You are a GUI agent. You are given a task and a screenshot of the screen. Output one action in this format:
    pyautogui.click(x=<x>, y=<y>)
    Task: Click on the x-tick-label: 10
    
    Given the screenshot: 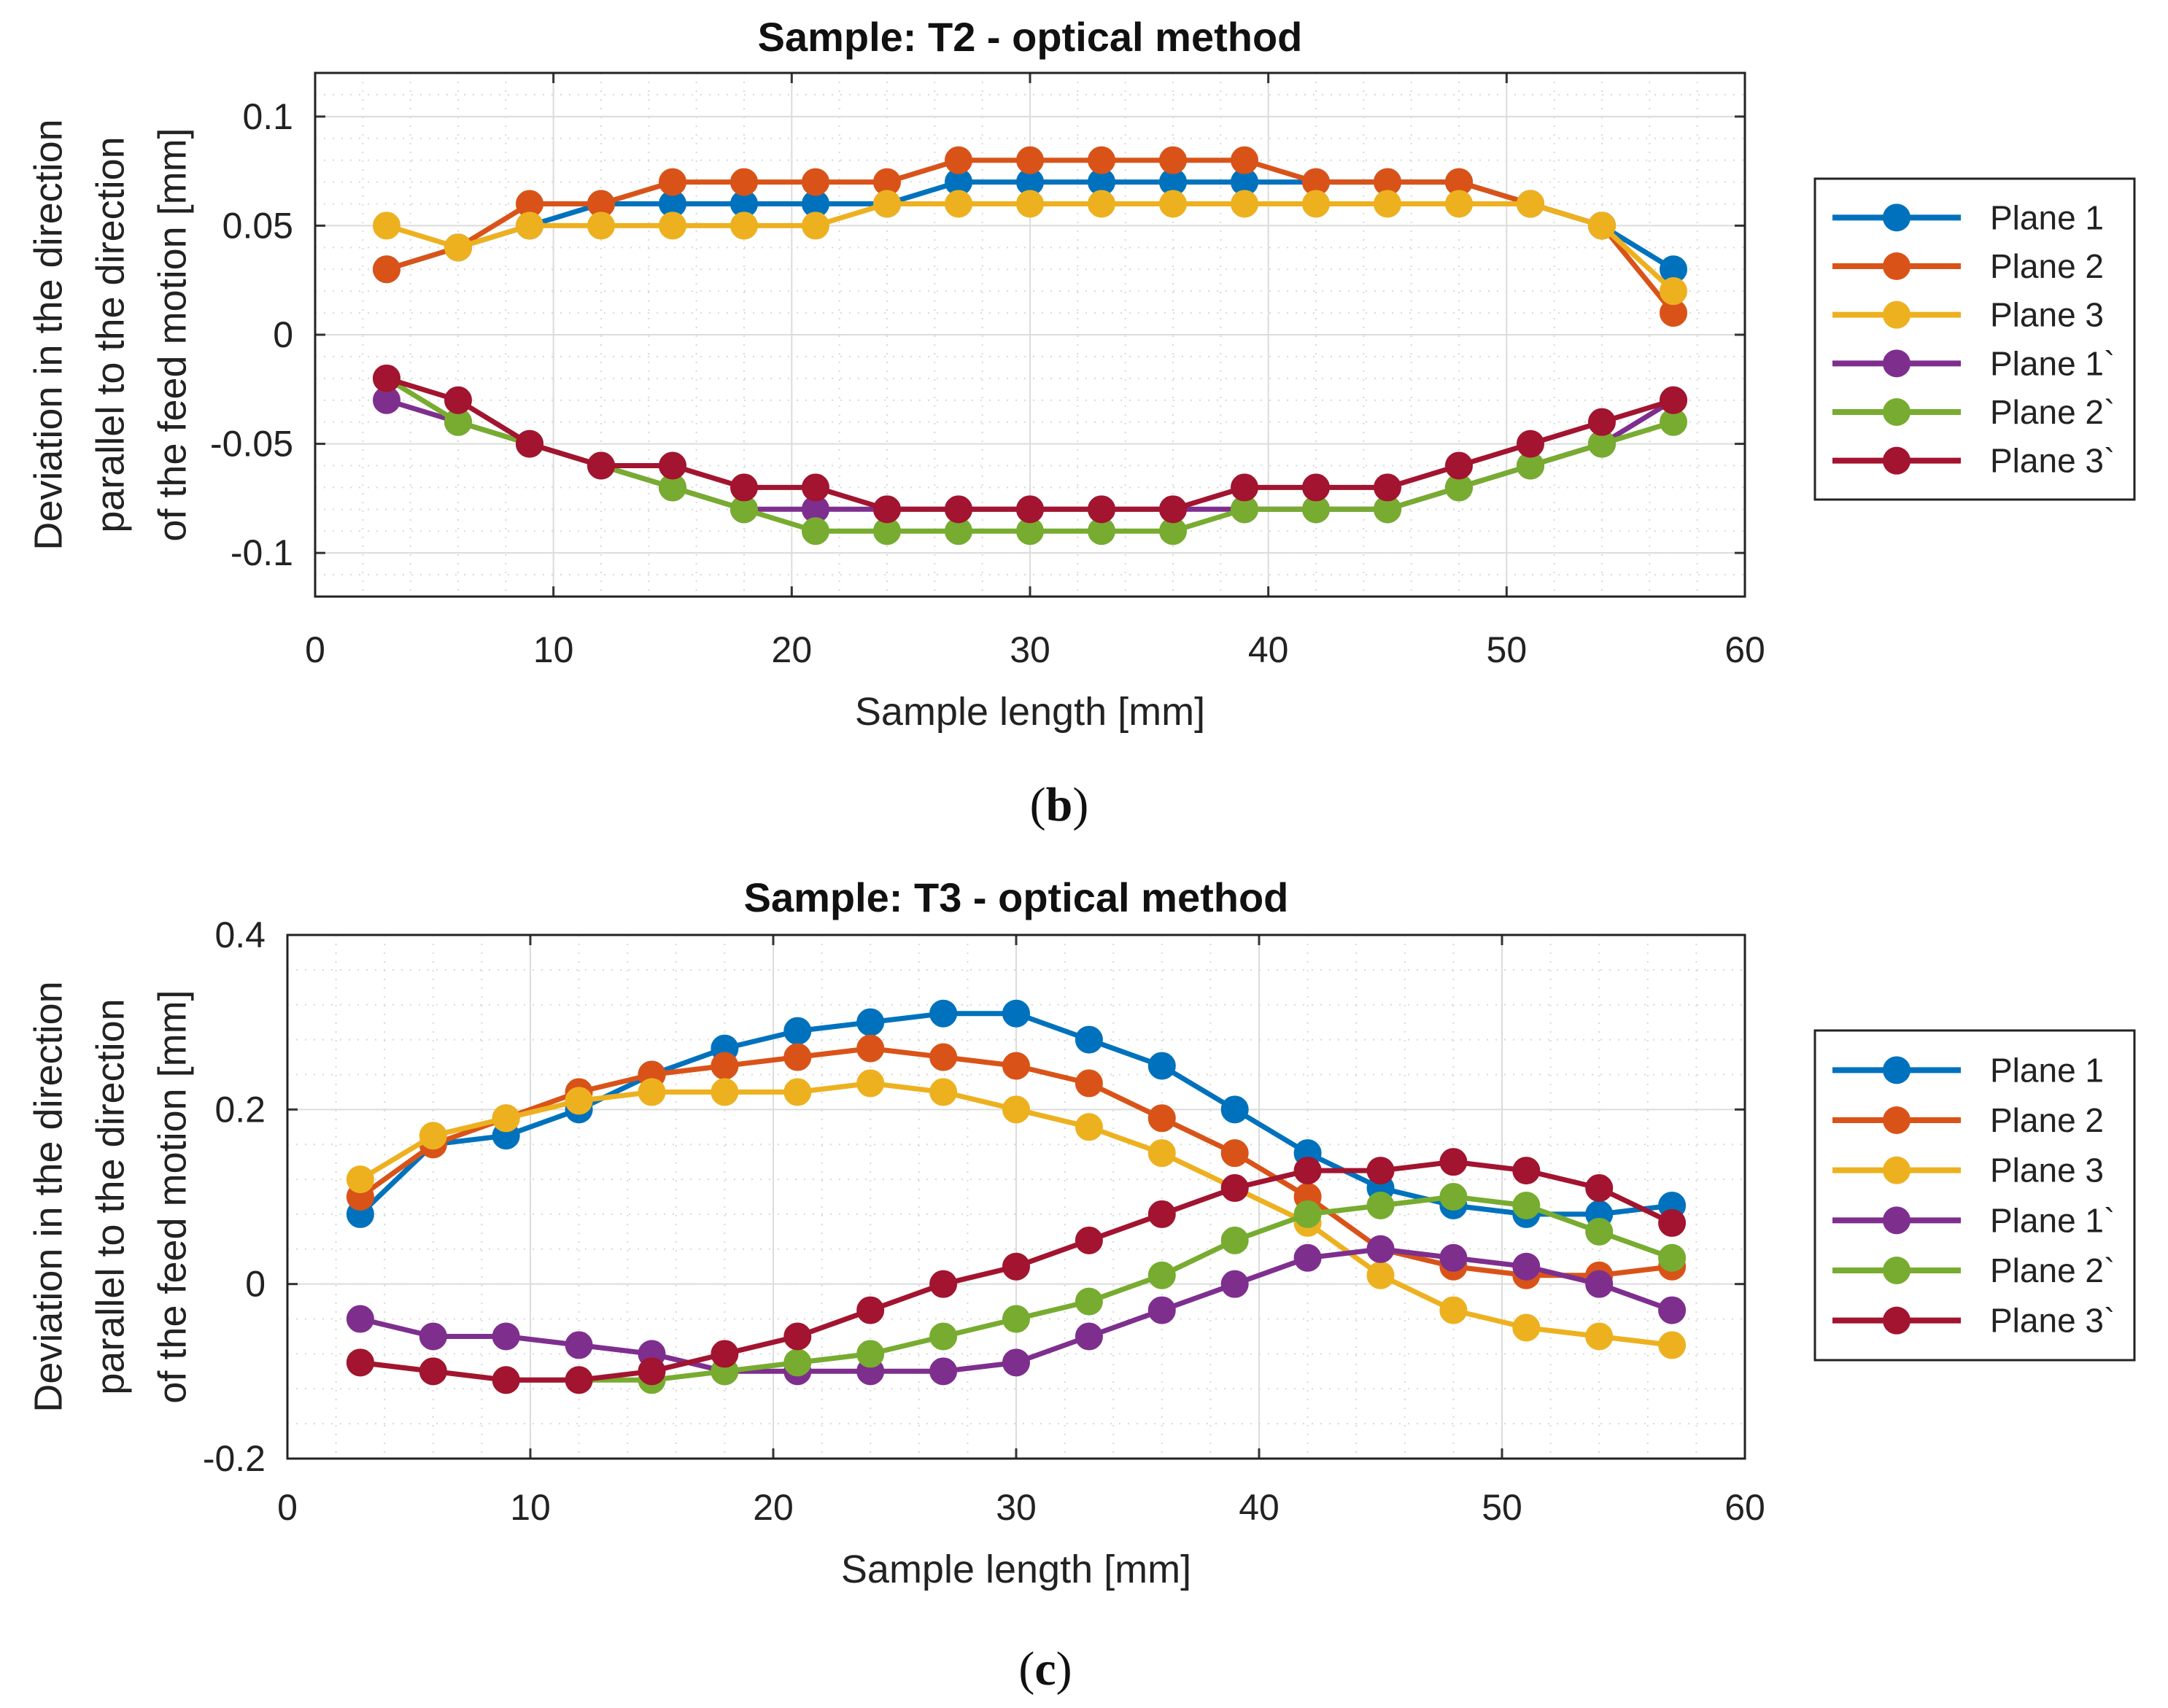 What is the action you would take?
    pyautogui.click(x=553, y=649)
    